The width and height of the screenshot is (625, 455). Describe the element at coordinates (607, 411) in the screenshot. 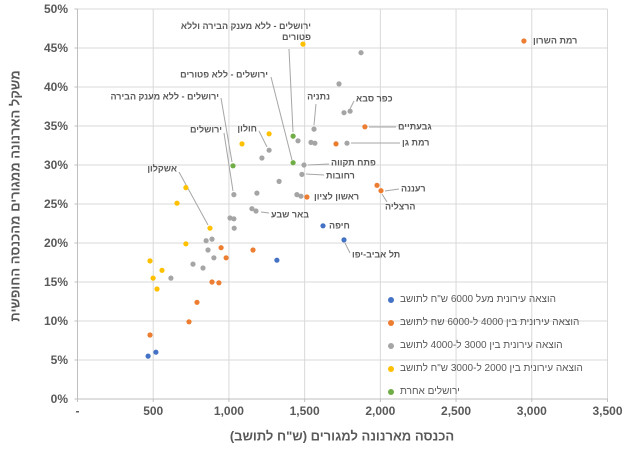

I see `x-tick-label: 3,500` at that location.